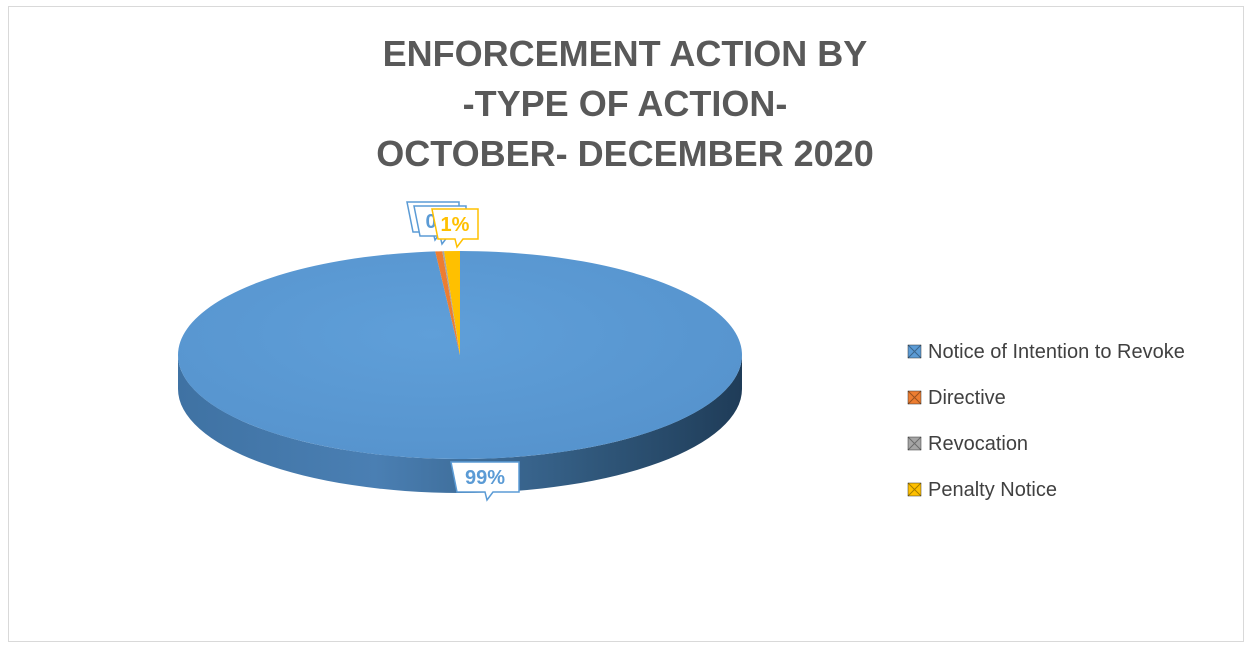 This screenshot has height=648, width=1254. I want to click on legend-label-penalty-notice: Penalty Notice, so click(992, 490).